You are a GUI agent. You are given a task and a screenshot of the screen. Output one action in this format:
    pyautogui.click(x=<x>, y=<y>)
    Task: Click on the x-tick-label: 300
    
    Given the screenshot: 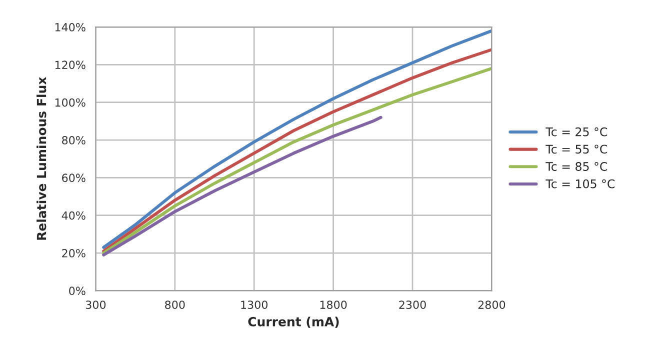 What is the action you would take?
    pyautogui.click(x=96, y=305)
    